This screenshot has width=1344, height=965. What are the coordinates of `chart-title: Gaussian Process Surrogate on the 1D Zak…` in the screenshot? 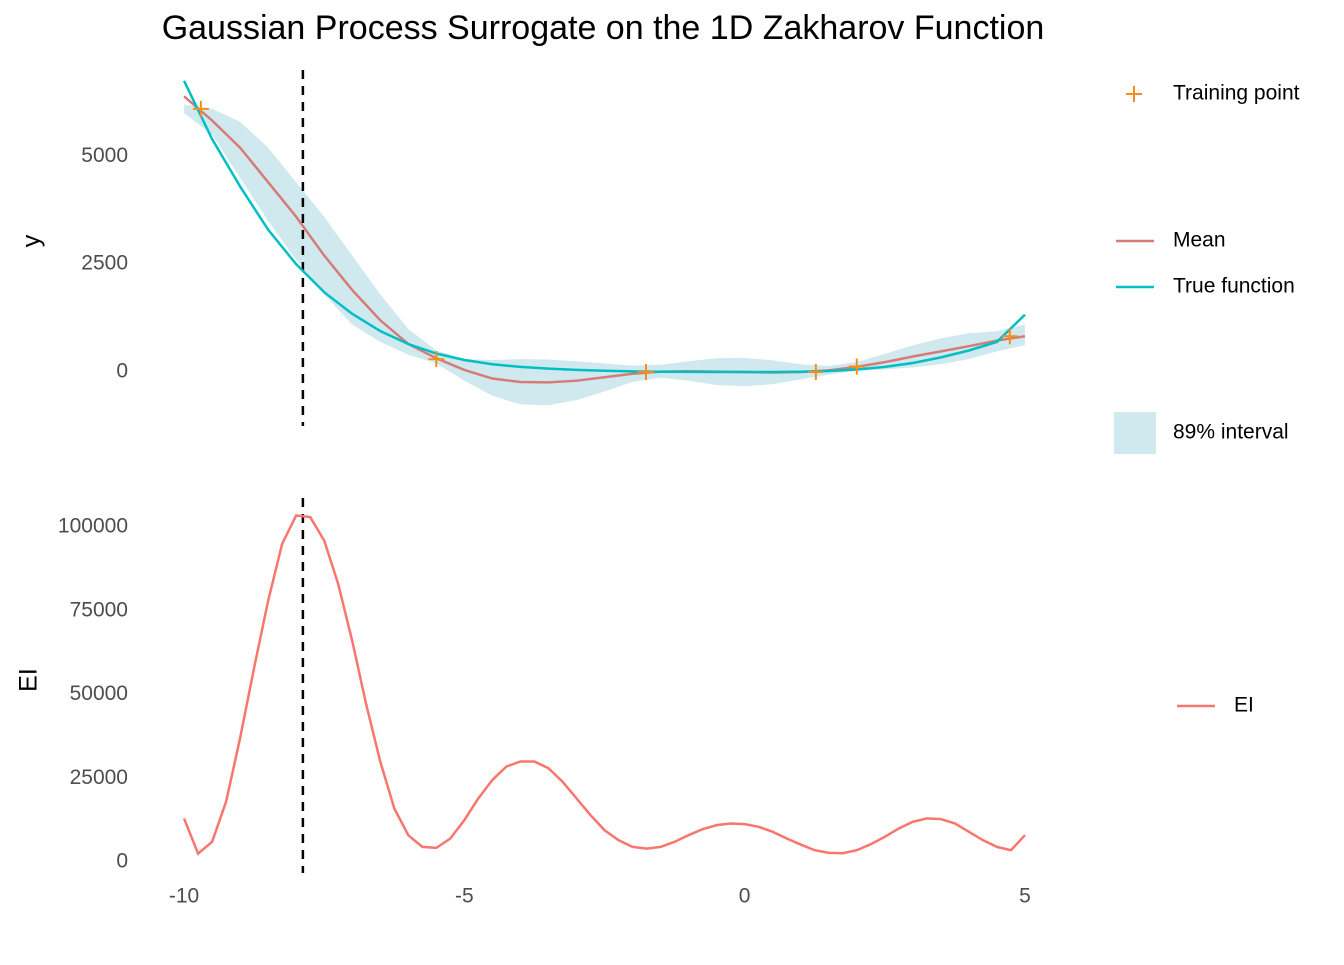 It's located at (603, 28).